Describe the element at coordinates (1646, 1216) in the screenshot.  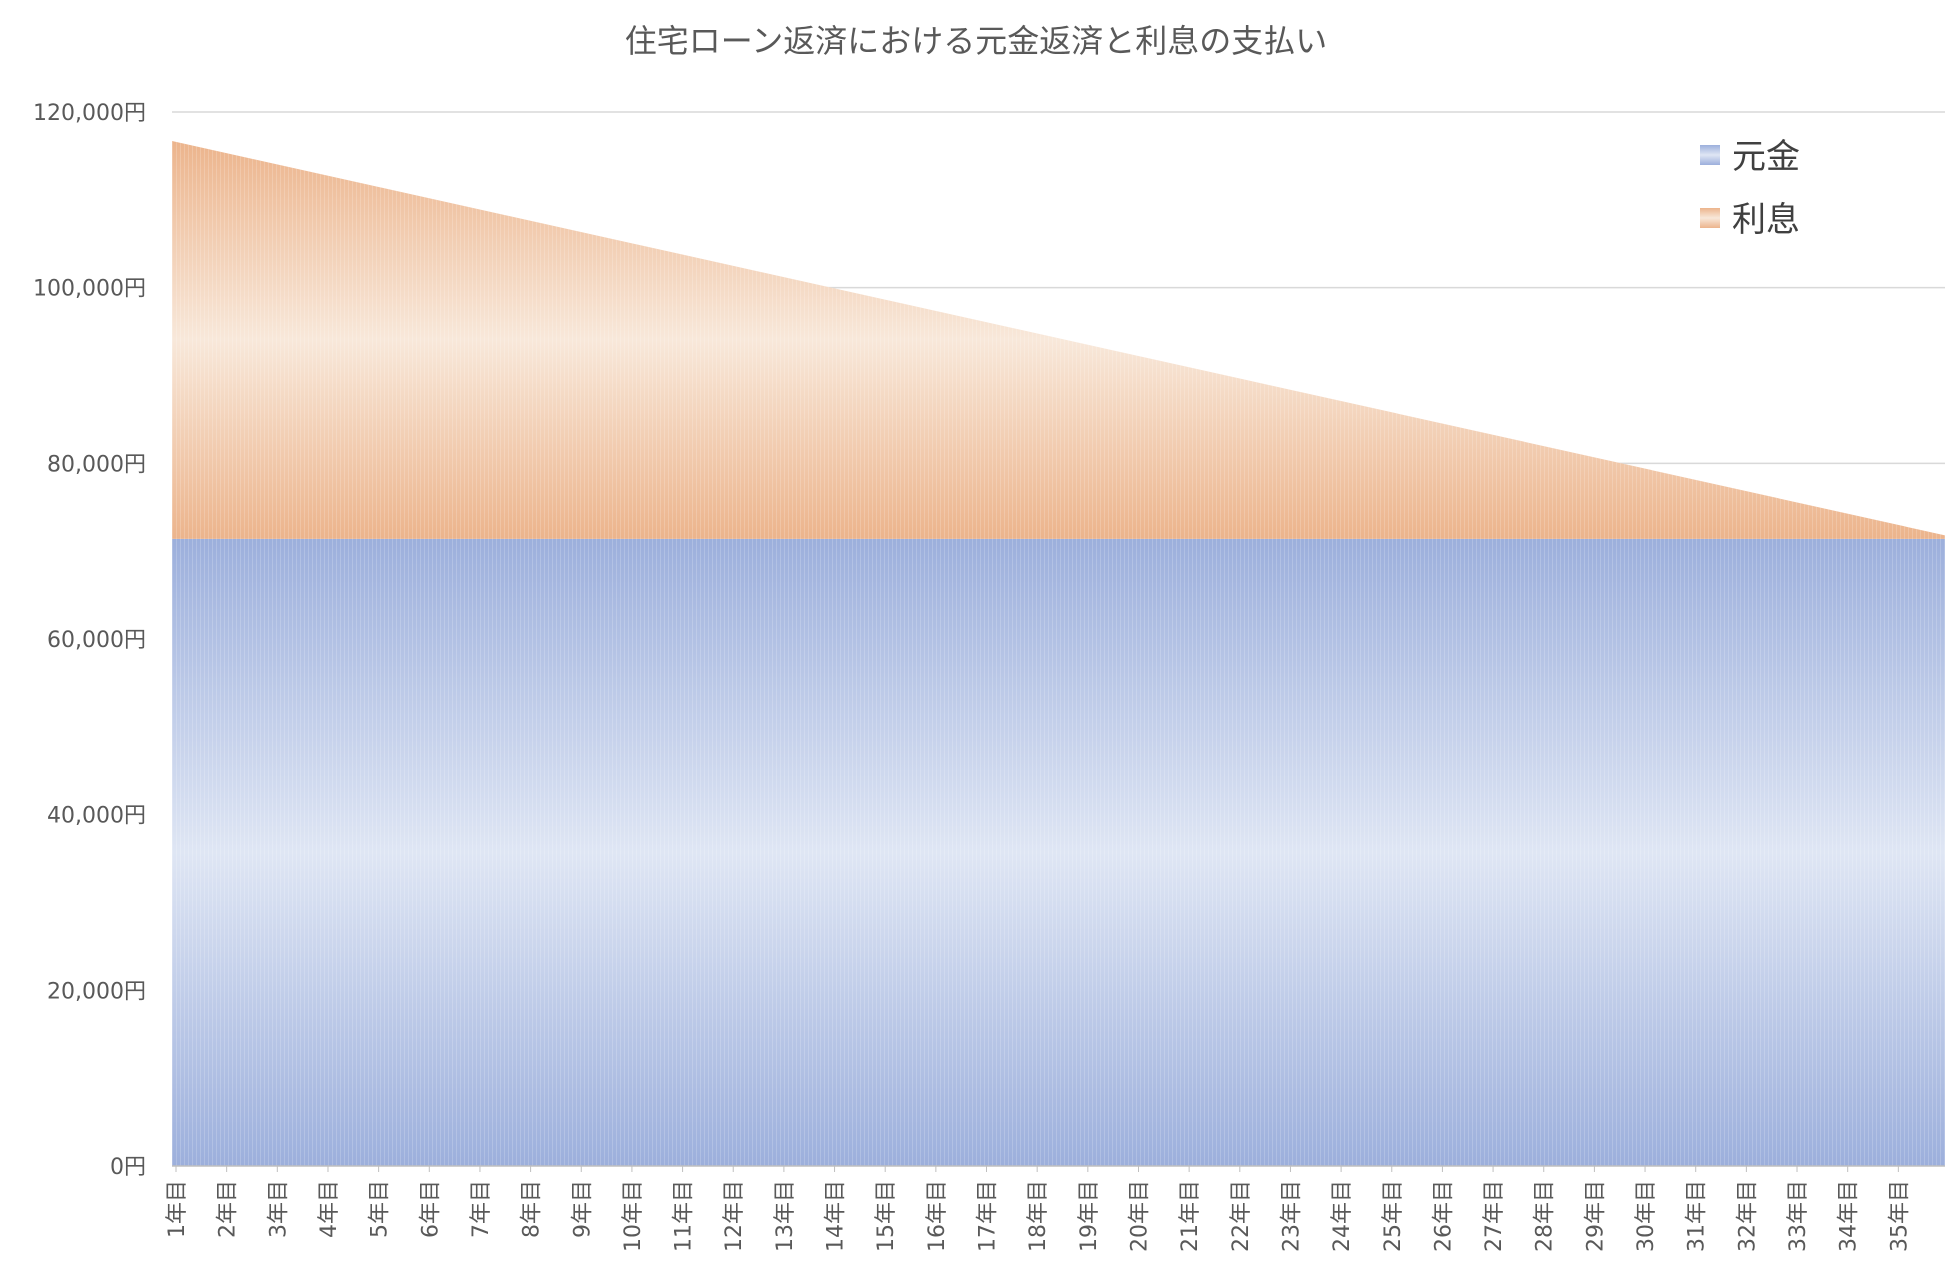
I see `x-tick-label: 30年目` at that location.